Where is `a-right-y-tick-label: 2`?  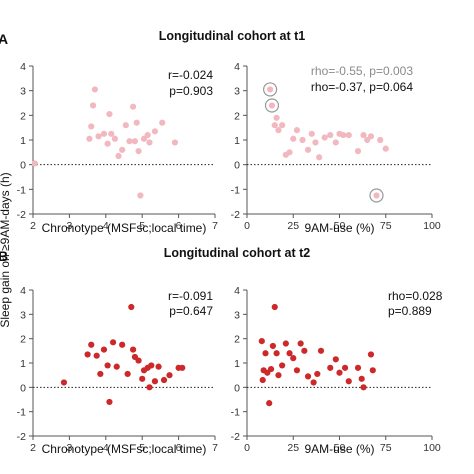
a-right-y-tick-label: 2 is located at coordinates (237, 116).